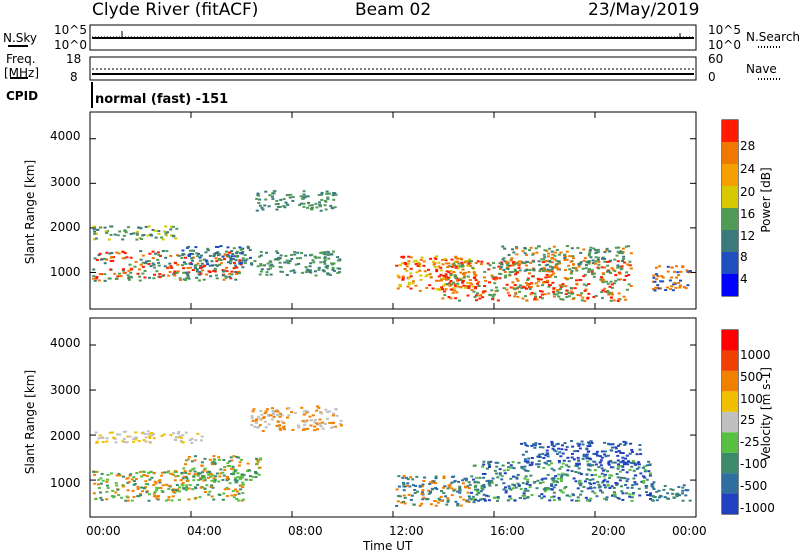 The image size is (800, 554). I want to click on power-ytick-1000: 1000, so click(65, 272).